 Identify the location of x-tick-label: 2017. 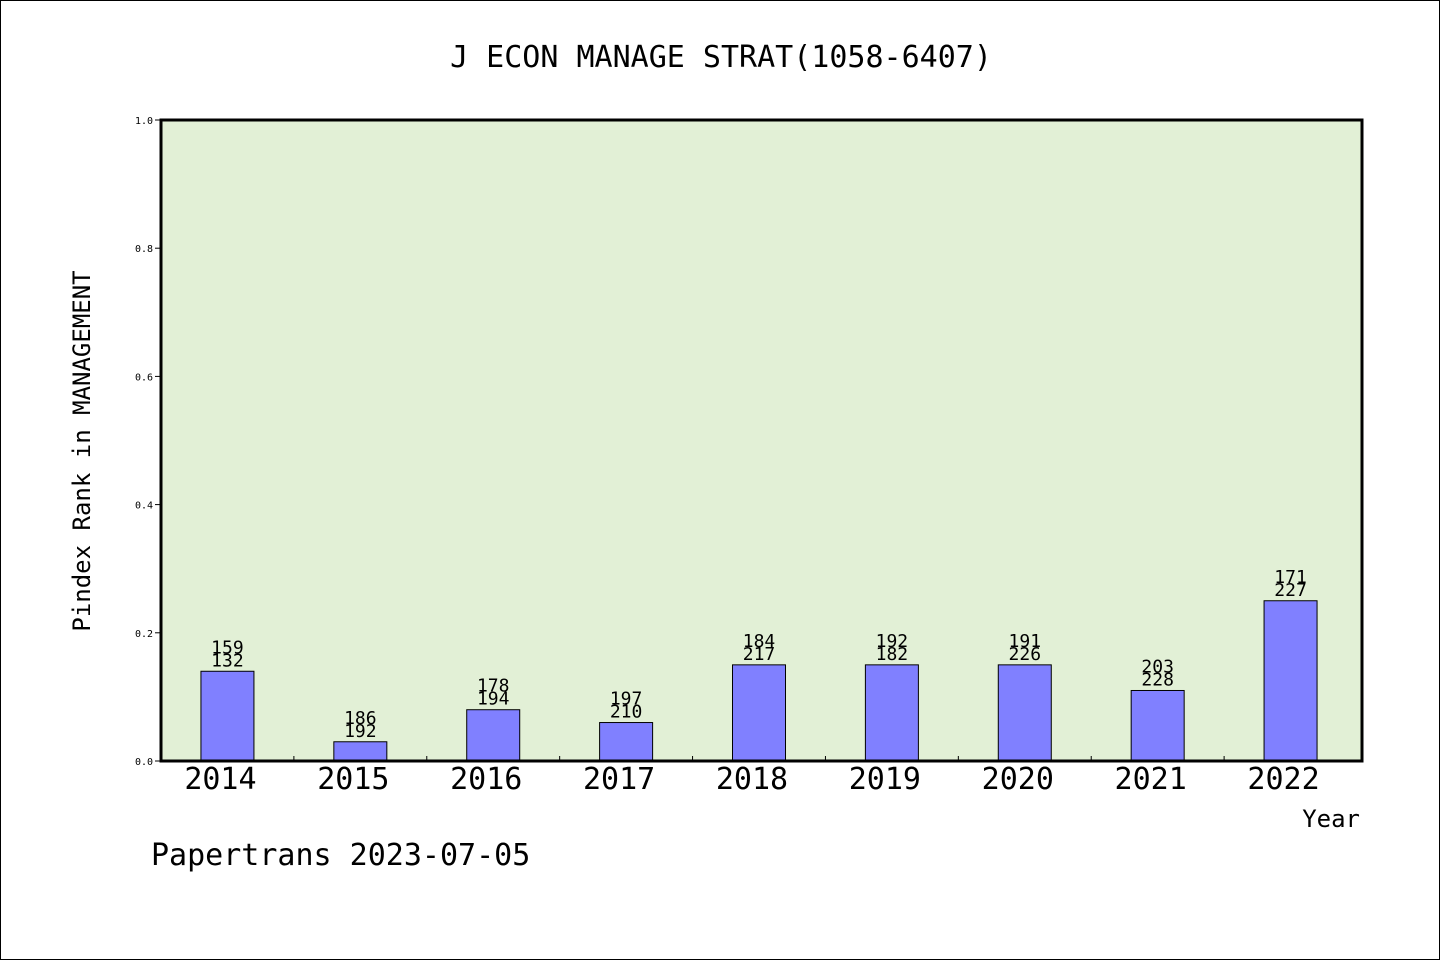
(619, 779).